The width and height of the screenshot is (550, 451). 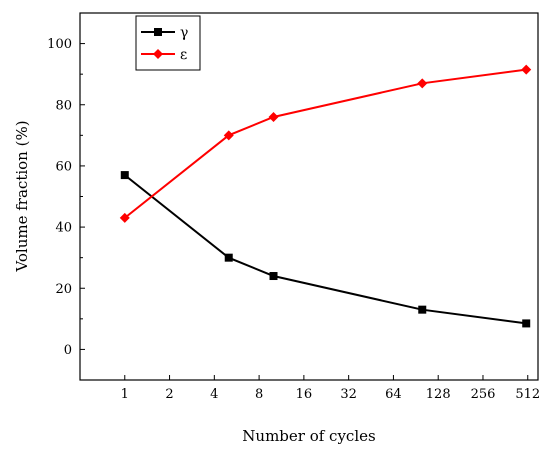 What do you see at coordinates (348, 394) in the screenshot?
I see `x-tick-label: 32` at bounding box center [348, 394].